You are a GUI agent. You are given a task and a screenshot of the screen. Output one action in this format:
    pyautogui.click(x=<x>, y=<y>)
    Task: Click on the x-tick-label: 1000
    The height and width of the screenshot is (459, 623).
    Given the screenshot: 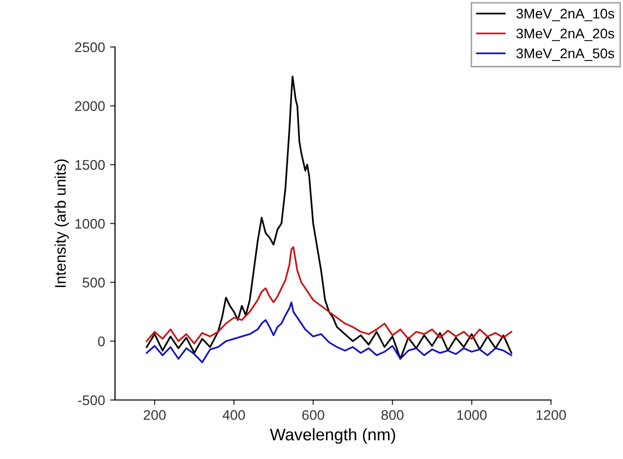 What is the action you would take?
    pyautogui.click(x=472, y=415)
    